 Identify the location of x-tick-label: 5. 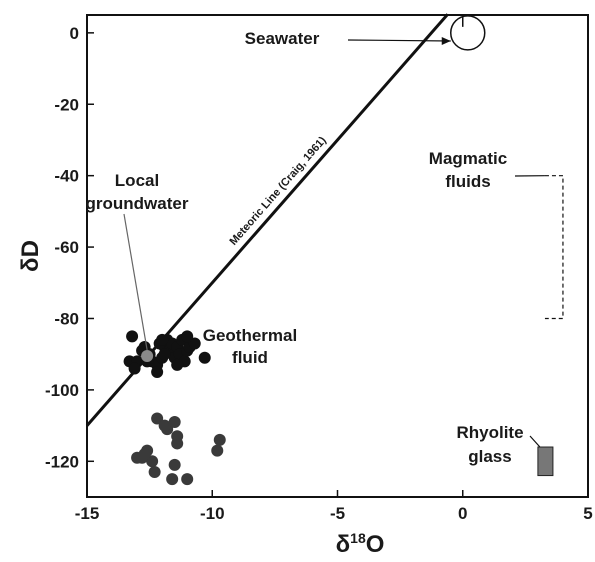
(587, 513).